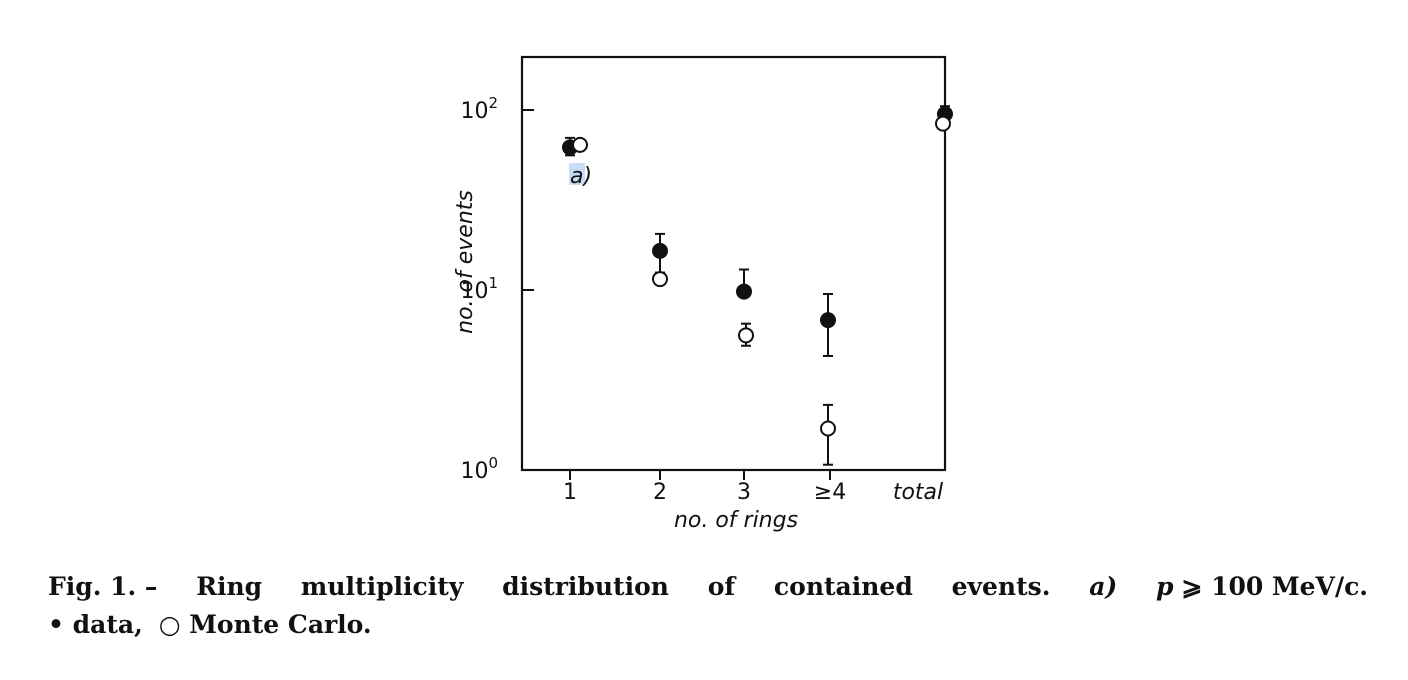  Describe the element at coordinates (493, 463) in the screenshot. I see `y-tick-exponent: 0` at that location.